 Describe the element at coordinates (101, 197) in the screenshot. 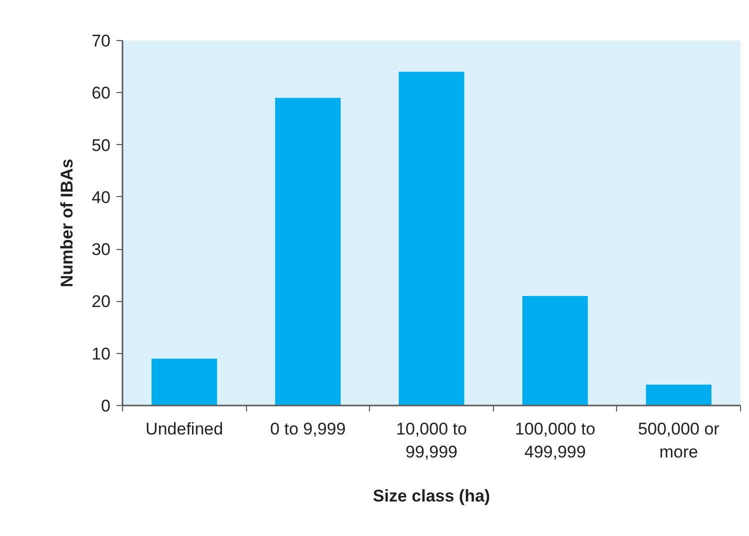

I see `y-tick-label: 40` at that location.